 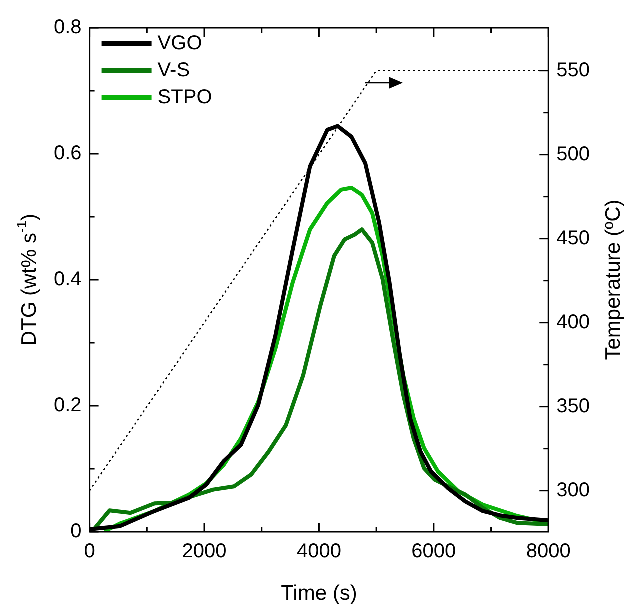 What do you see at coordinates (434, 551) in the screenshot?
I see `x-tick-label: 6000` at bounding box center [434, 551].